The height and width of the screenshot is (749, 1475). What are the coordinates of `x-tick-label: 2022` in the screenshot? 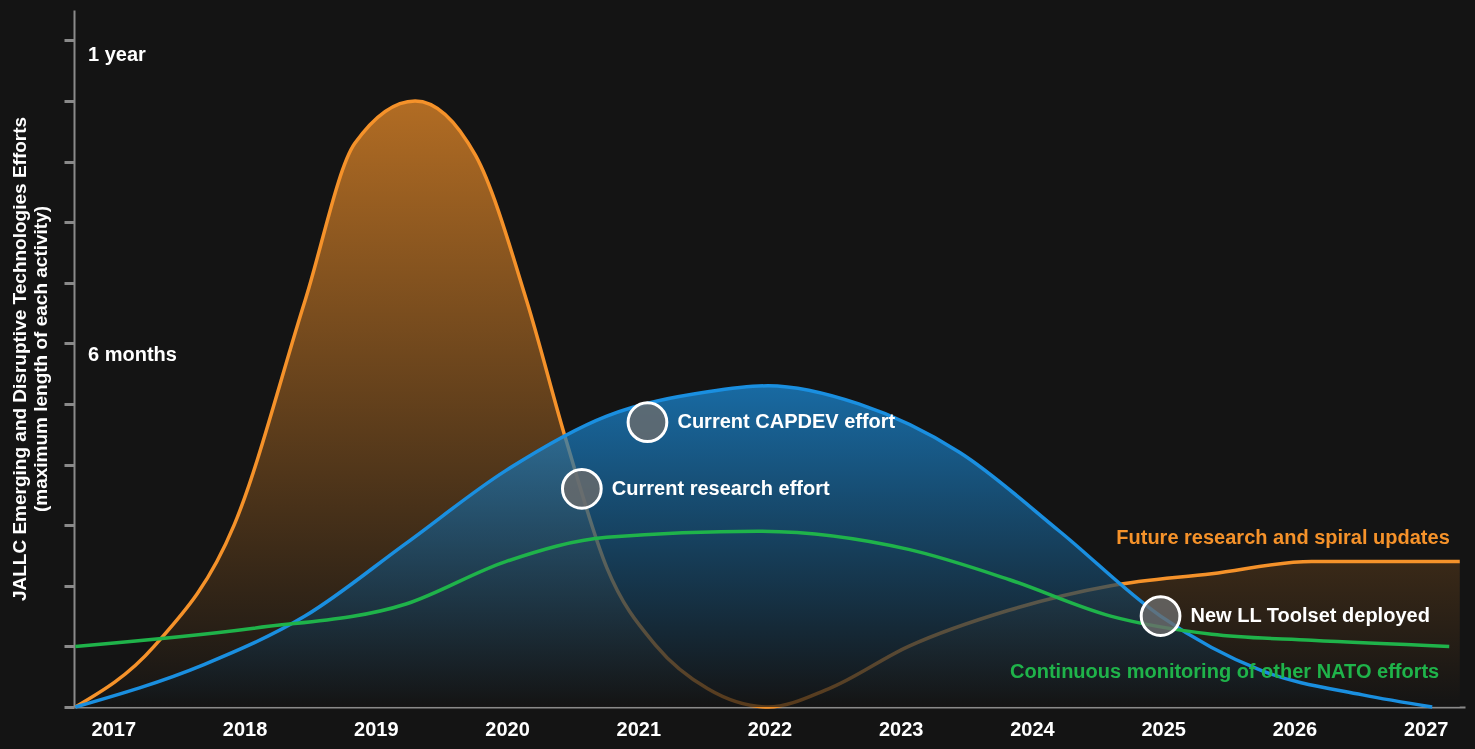 It's located at (770, 728).